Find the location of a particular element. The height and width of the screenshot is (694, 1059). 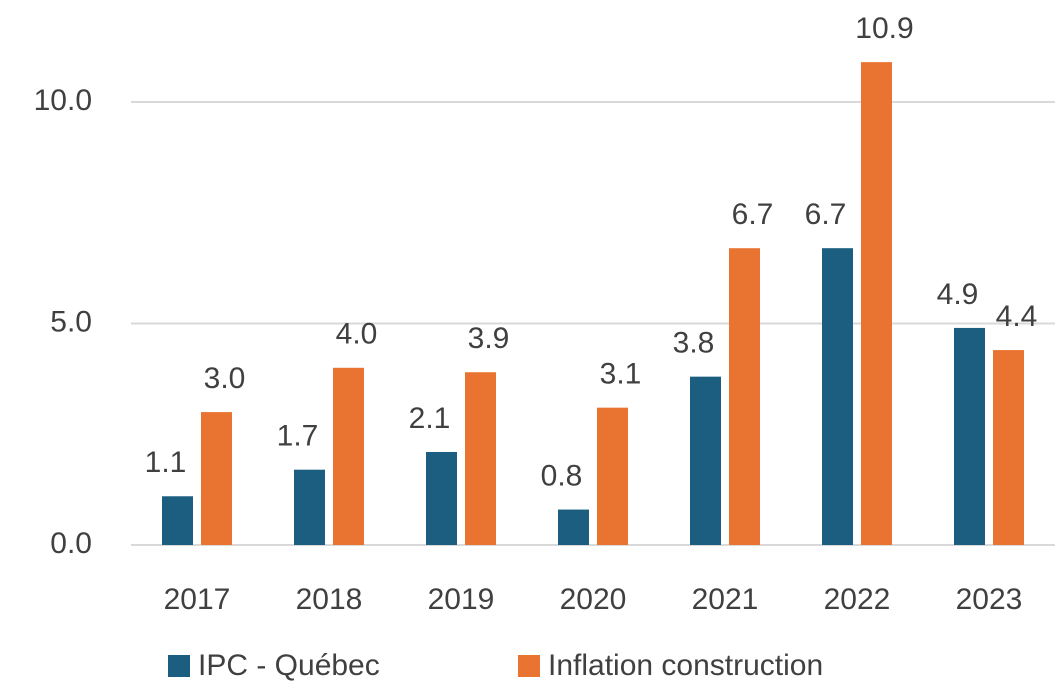

data-label: 4.0 is located at coordinates (357, 334).